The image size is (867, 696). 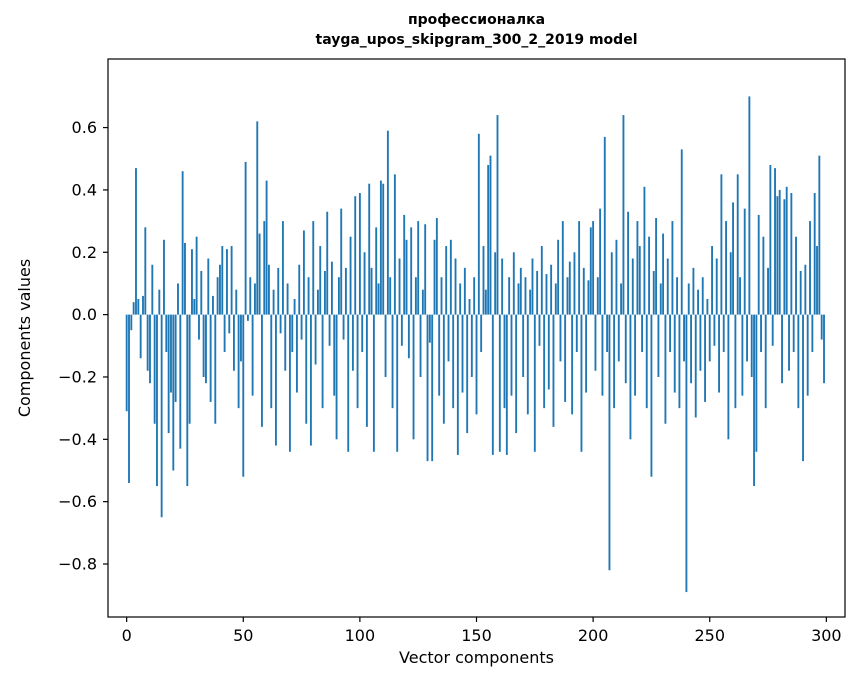 I want to click on chart-subtitle: tayga_upos_skipgram_300_2_2019 model, so click(x=477, y=40).